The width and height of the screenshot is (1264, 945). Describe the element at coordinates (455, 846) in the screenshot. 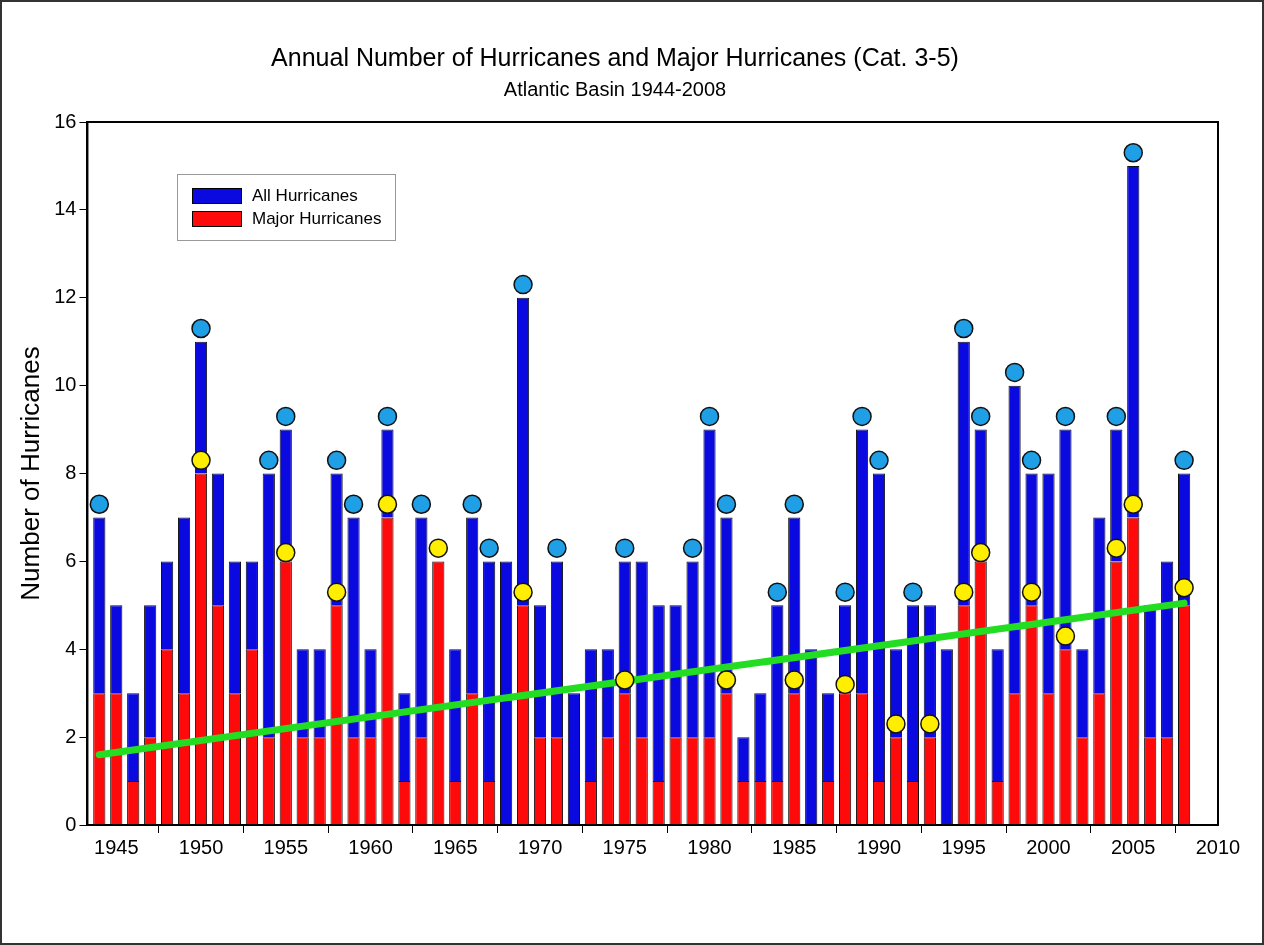

I see `x-tick-label: 1965` at that location.